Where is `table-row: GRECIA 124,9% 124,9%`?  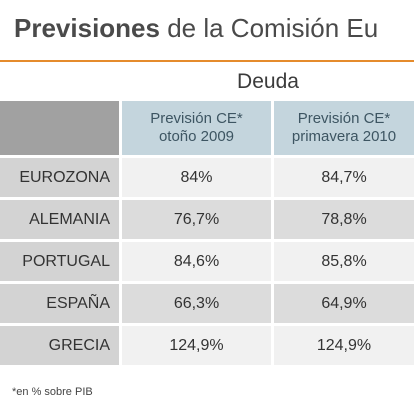
table-row: GRECIA 124,9% 124,9% is located at coordinates (207, 345).